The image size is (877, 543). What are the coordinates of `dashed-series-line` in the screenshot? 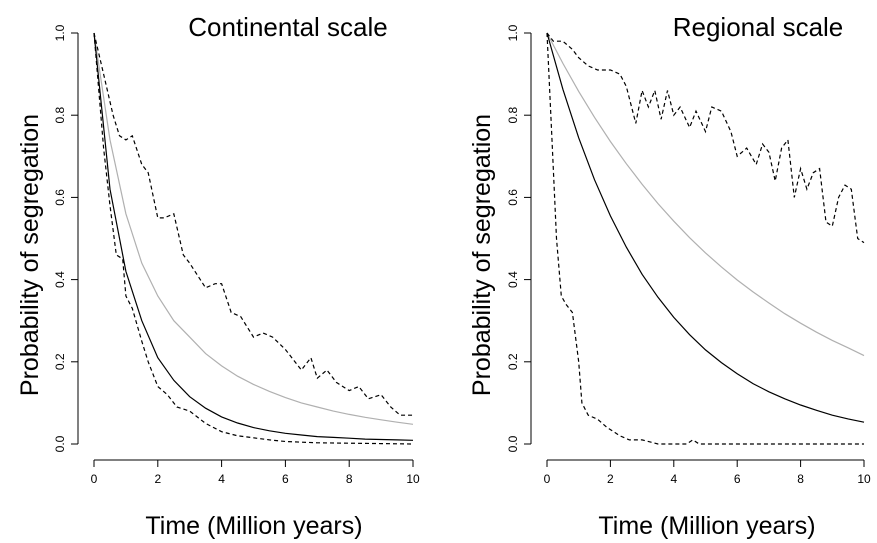 It's located at (705, 138).